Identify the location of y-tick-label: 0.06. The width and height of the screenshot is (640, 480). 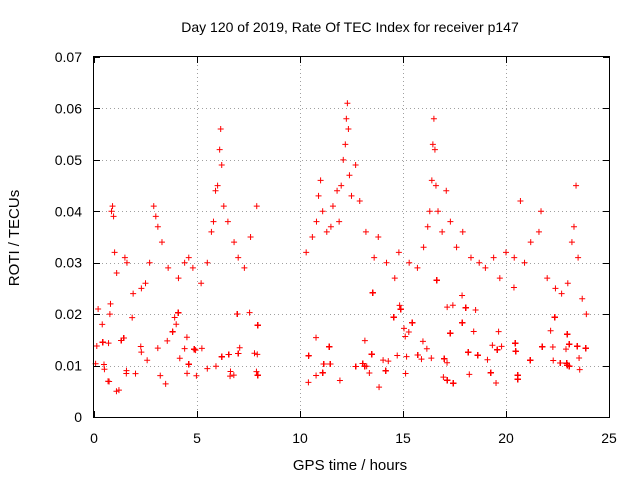
(68, 108).